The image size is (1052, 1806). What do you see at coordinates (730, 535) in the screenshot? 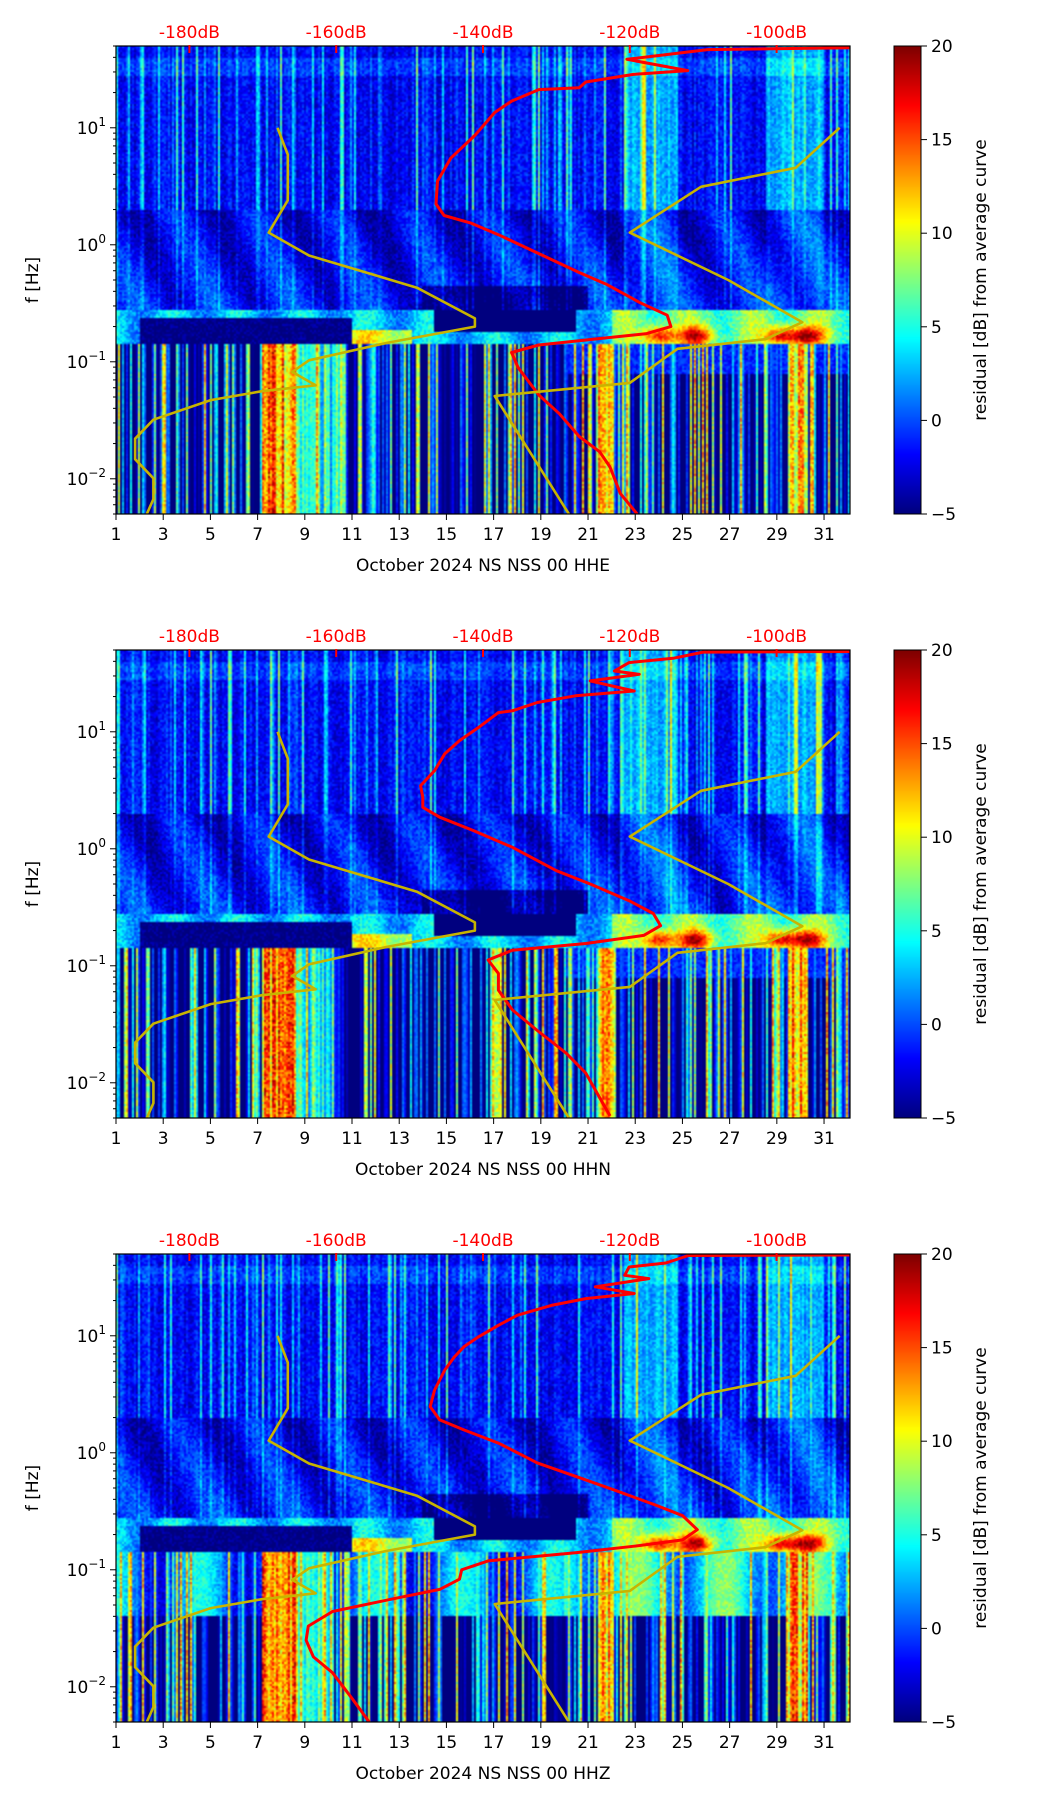
I see `x-tick-label: 27` at bounding box center [730, 535].